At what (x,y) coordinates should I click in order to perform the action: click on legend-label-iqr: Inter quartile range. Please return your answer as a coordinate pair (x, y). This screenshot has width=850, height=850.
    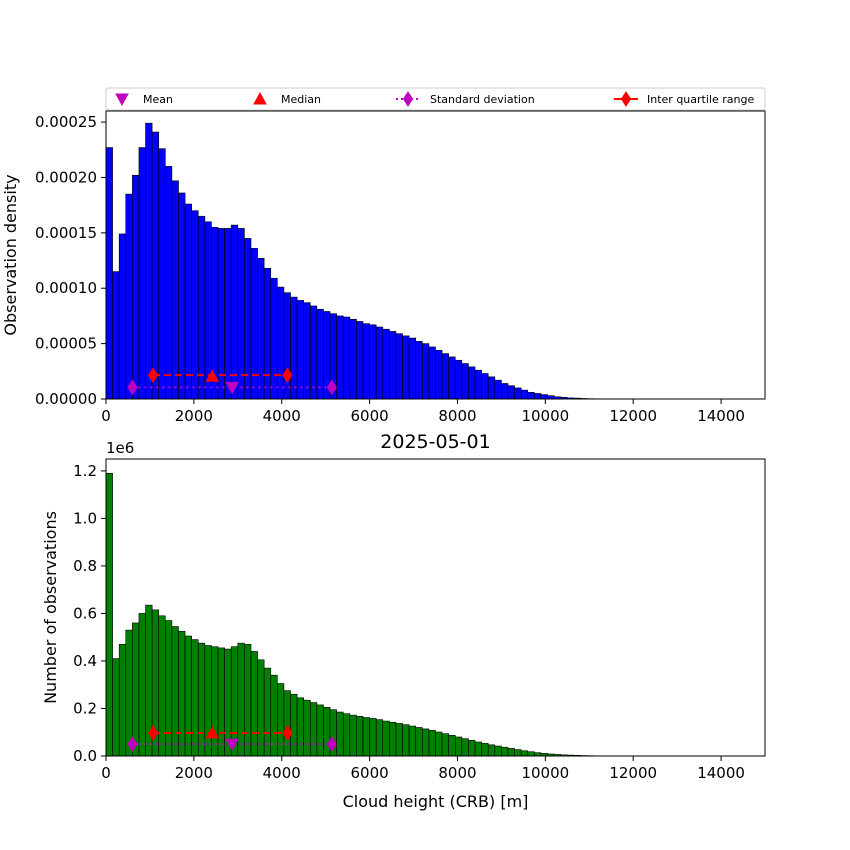
    Looking at the image, I should click on (700, 99).